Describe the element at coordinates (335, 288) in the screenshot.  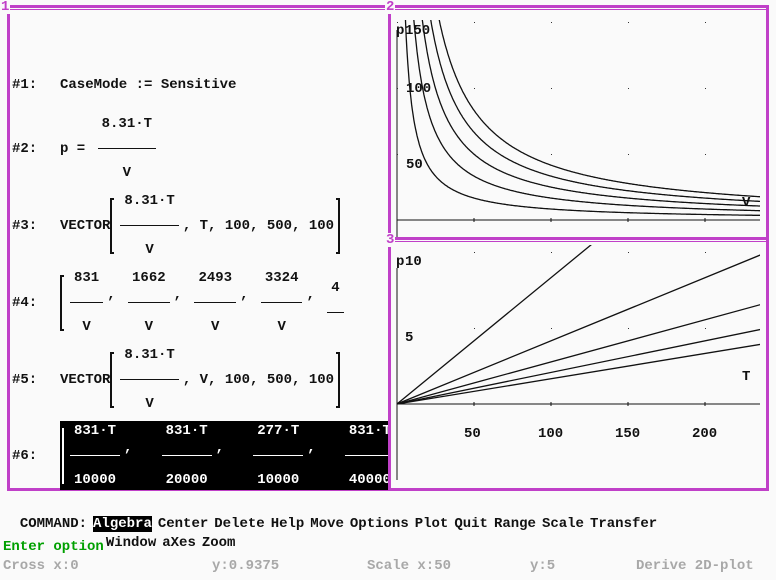
I see `numerator: 4` at that location.